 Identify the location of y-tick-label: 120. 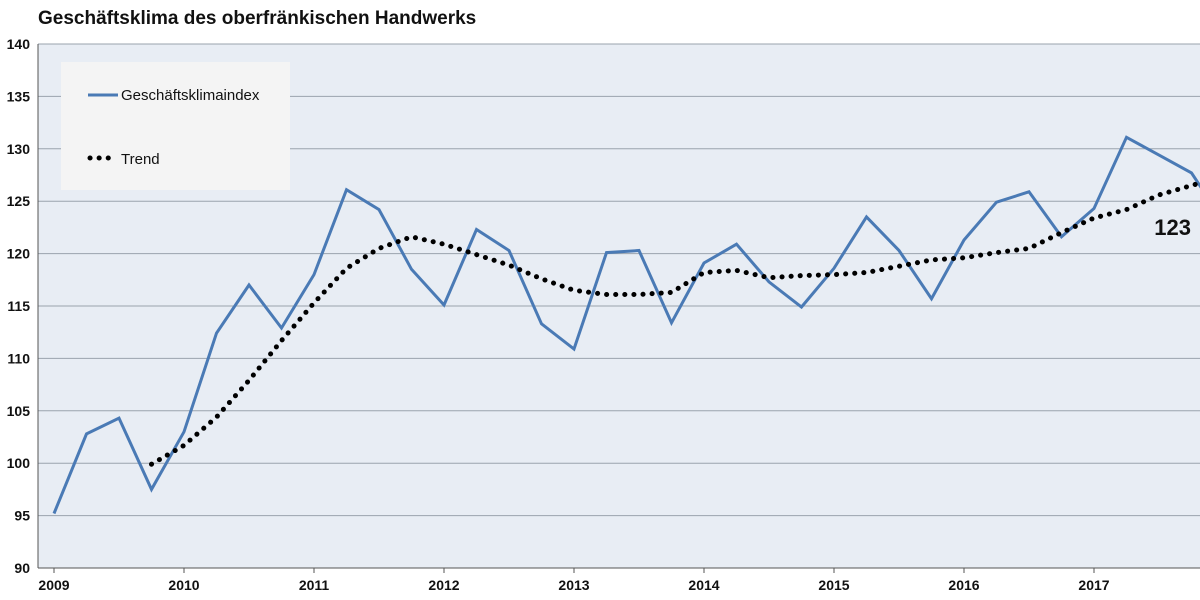
(19, 254).